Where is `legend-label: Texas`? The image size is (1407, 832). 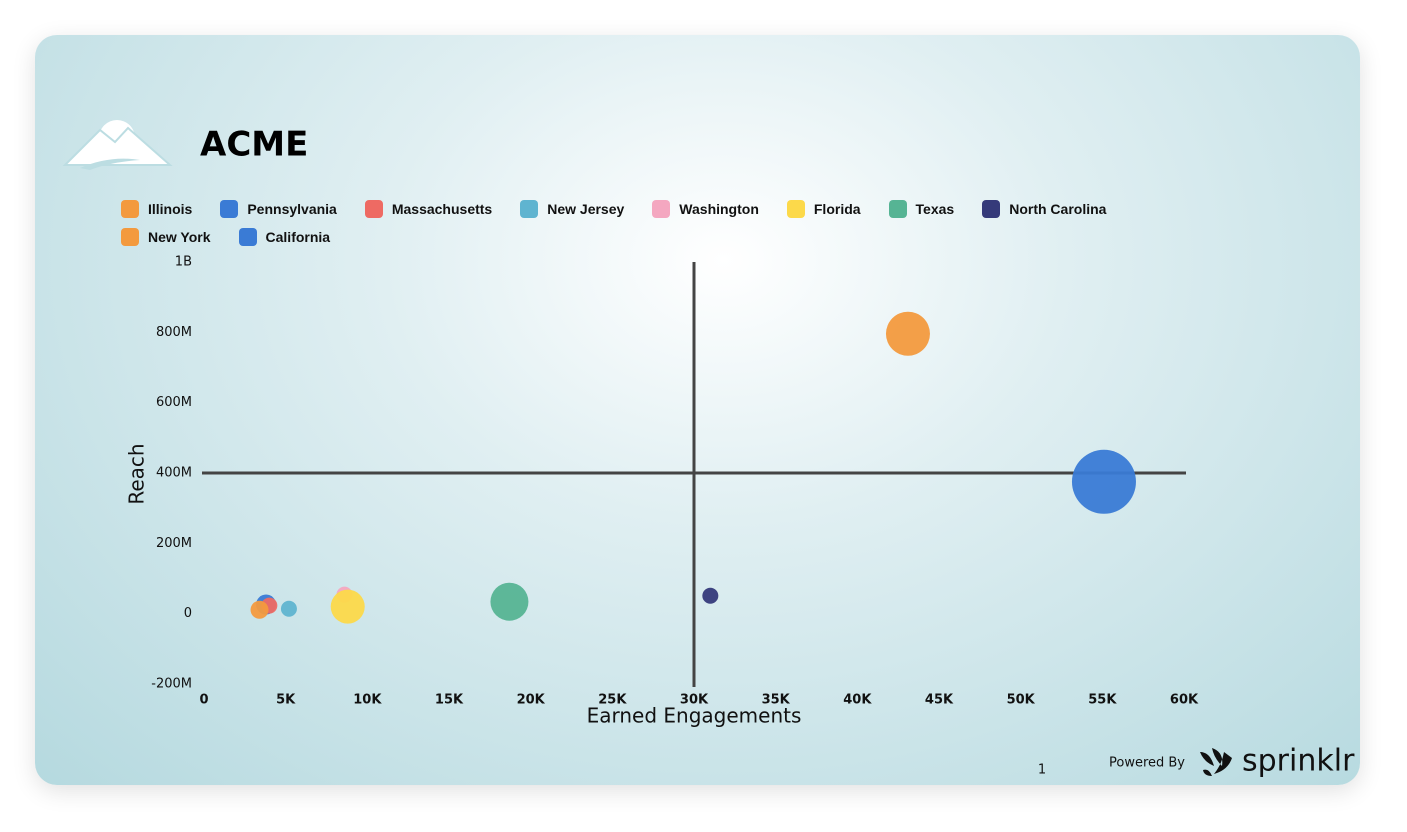
legend-label: Texas is located at coordinates (935, 209).